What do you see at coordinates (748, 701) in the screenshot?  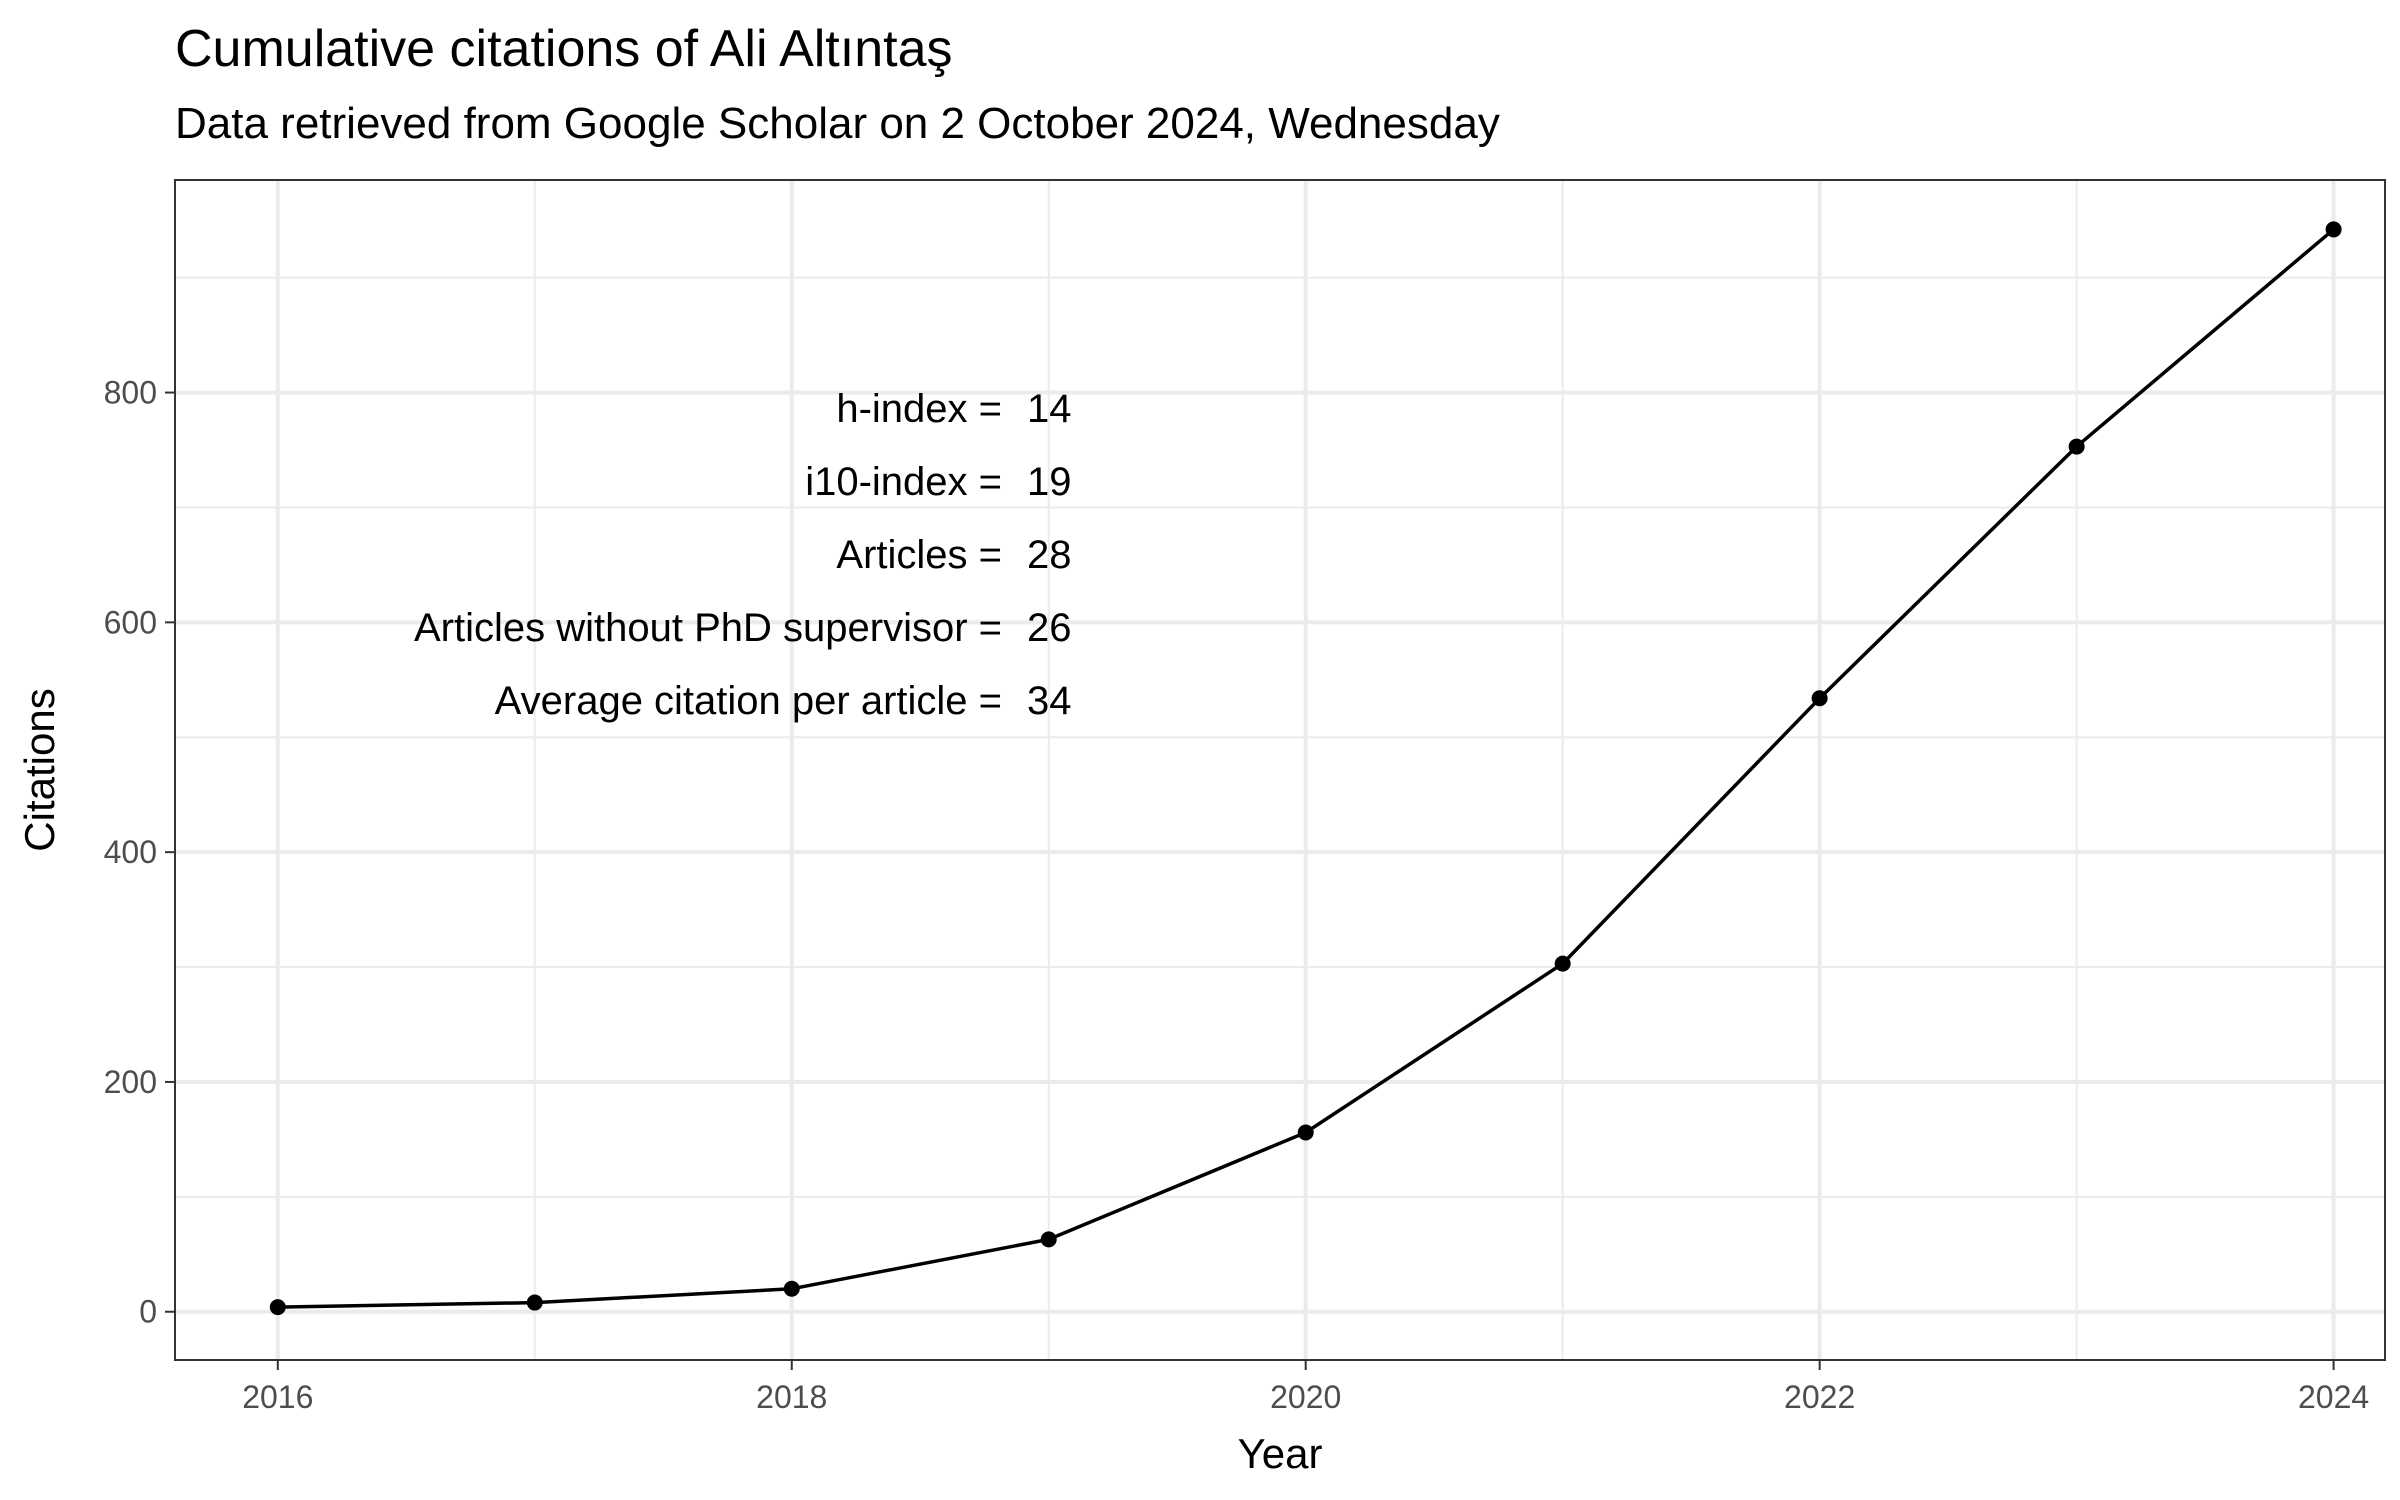 I see `stat-label: Average citation per article =` at bounding box center [748, 701].